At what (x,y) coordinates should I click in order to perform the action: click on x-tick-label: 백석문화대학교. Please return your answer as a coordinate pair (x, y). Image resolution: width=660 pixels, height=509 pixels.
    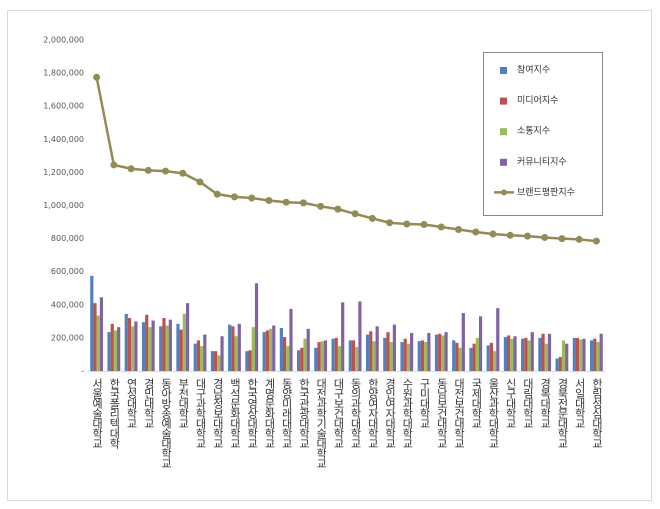
    Looking at the image, I should click on (234, 413).